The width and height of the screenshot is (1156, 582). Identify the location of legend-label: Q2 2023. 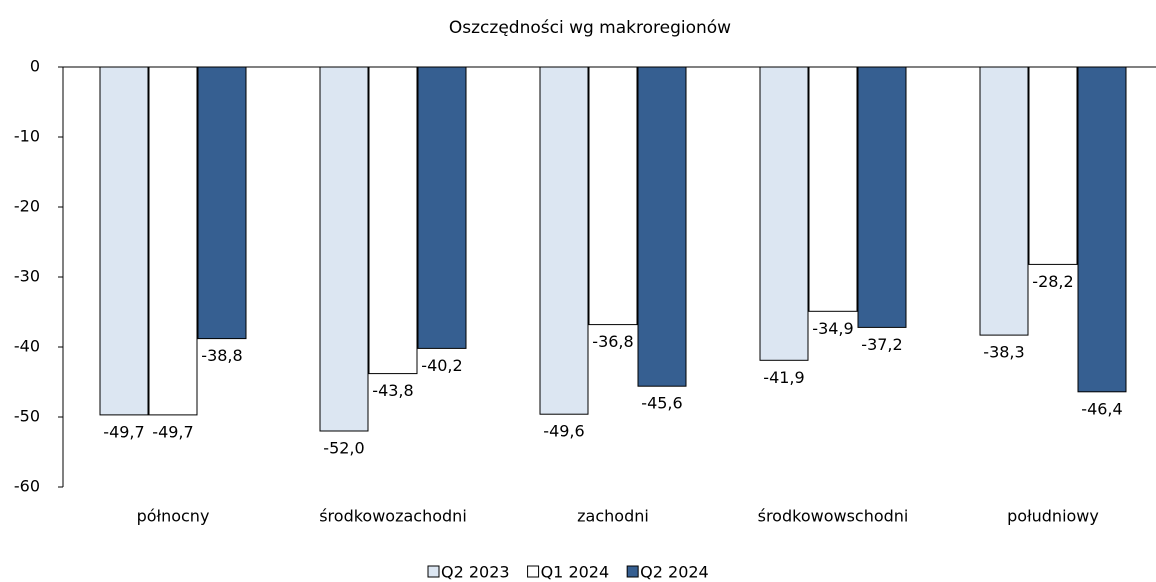
(475, 572).